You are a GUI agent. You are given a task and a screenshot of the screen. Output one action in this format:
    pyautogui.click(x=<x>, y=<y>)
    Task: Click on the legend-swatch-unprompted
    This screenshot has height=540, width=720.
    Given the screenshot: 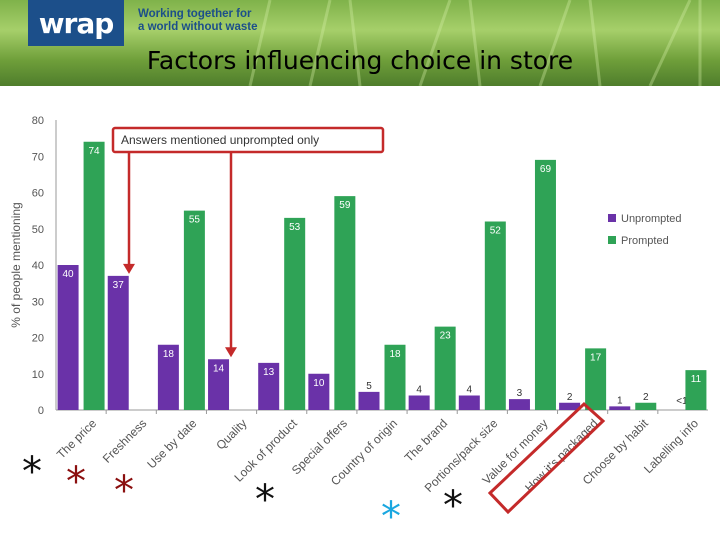 What is the action you would take?
    pyautogui.click(x=612, y=218)
    